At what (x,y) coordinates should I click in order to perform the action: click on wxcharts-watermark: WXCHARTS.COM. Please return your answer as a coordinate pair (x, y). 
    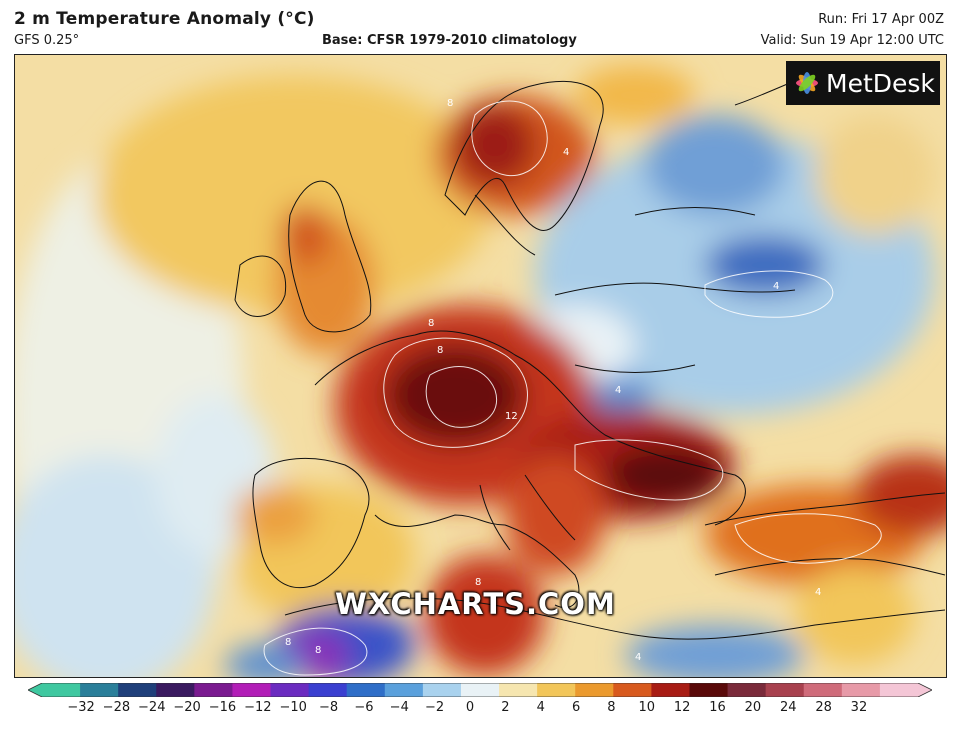
    Looking at the image, I should click on (475, 604).